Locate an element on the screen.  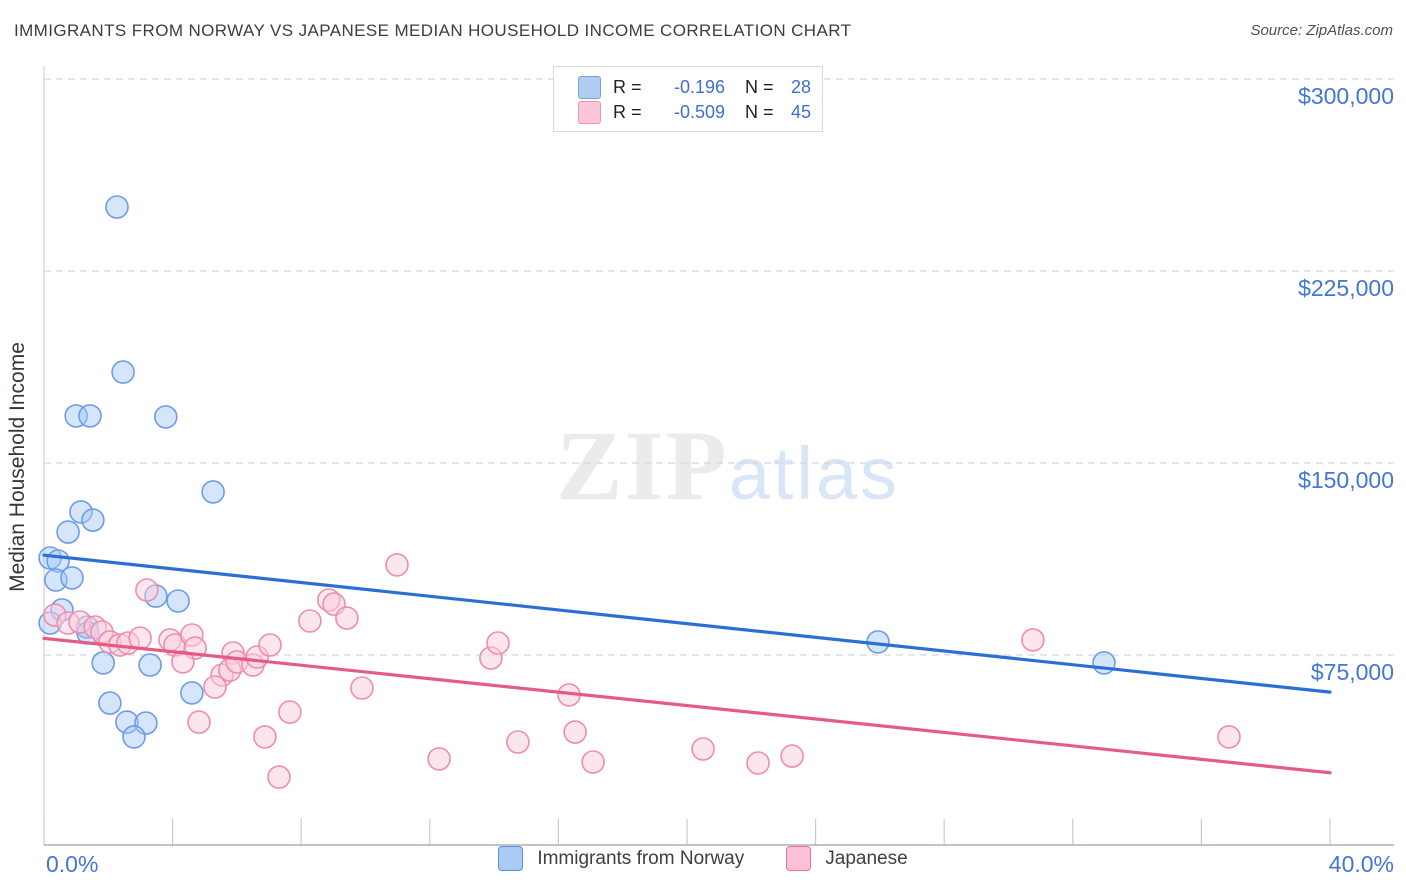
japanese-series-swatch is located at coordinates (589, 112).